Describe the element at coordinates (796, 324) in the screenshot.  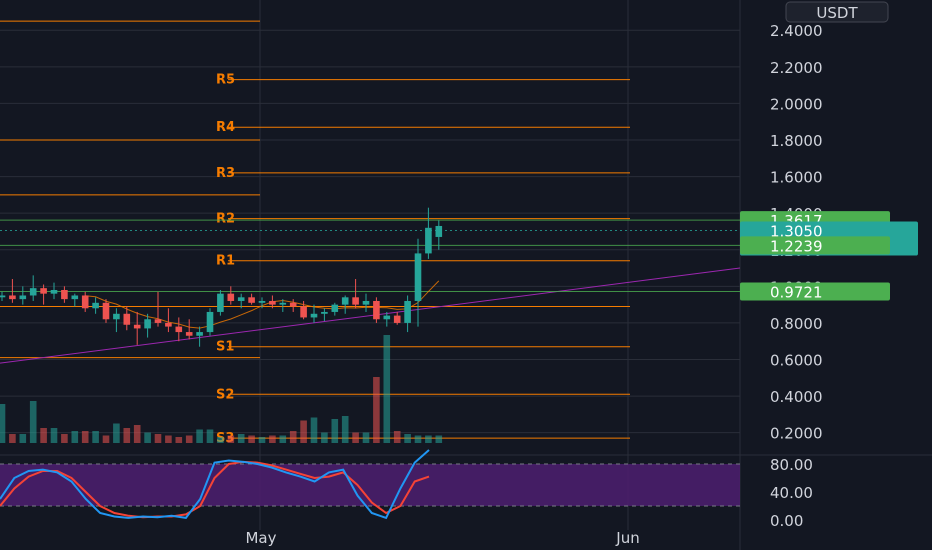
I see `price-axis-tick: 0.8000` at that location.